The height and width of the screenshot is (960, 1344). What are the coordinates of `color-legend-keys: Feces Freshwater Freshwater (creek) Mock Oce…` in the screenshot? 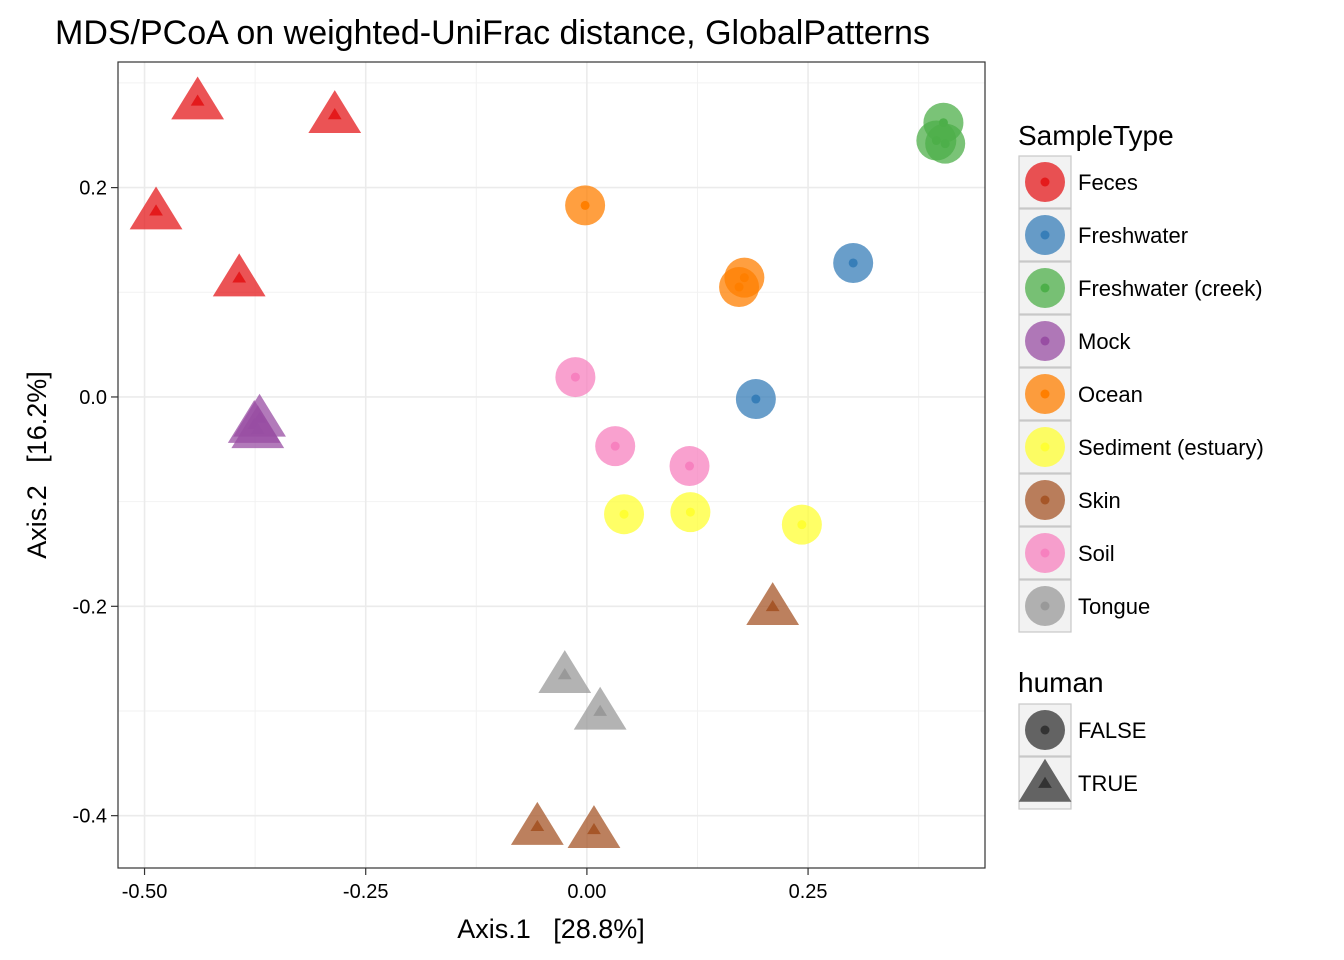 It's located at (1141, 394).